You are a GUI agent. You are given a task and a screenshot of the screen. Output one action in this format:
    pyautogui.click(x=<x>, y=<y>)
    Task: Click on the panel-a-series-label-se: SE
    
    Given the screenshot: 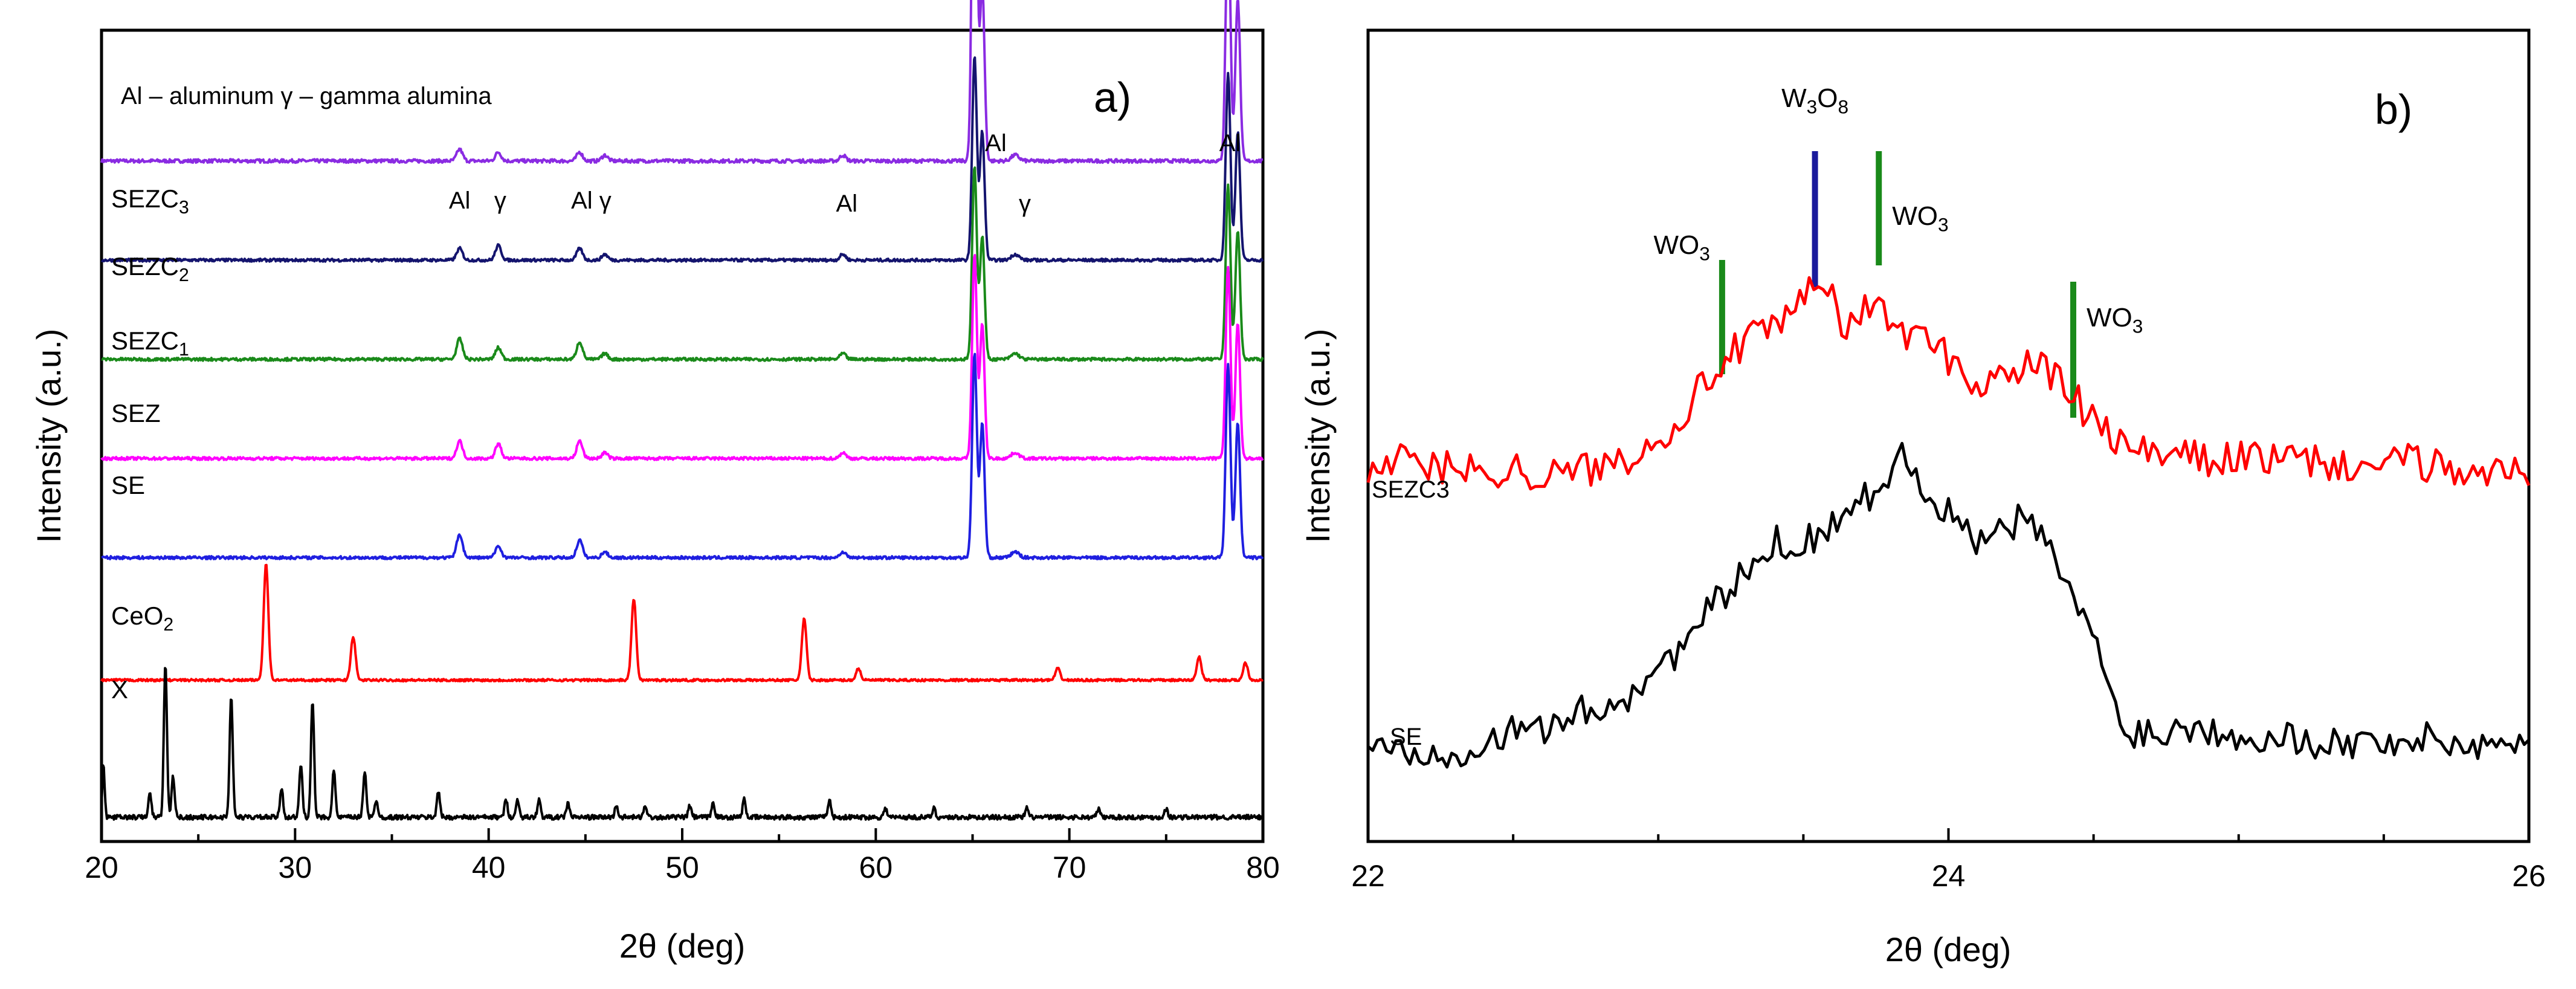 What is the action you would take?
    pyautogui.click(x=128, y=485)
    